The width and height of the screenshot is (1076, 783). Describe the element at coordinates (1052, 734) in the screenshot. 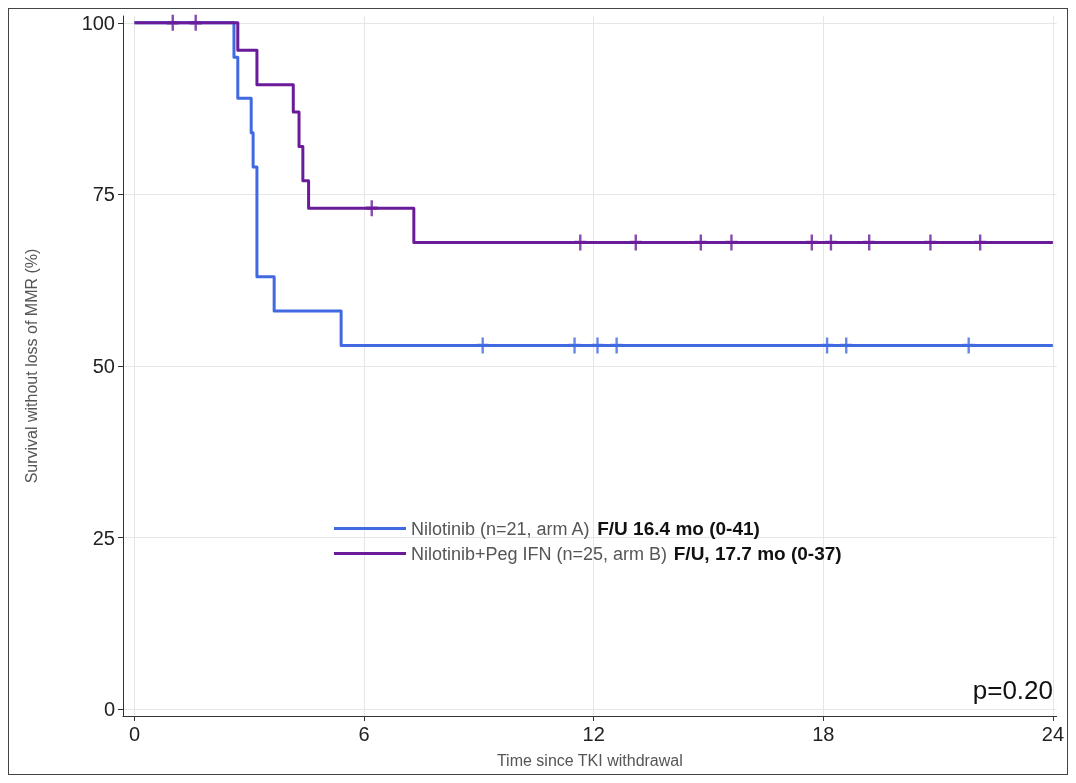

I see `x-tick-label: 24` at that location.